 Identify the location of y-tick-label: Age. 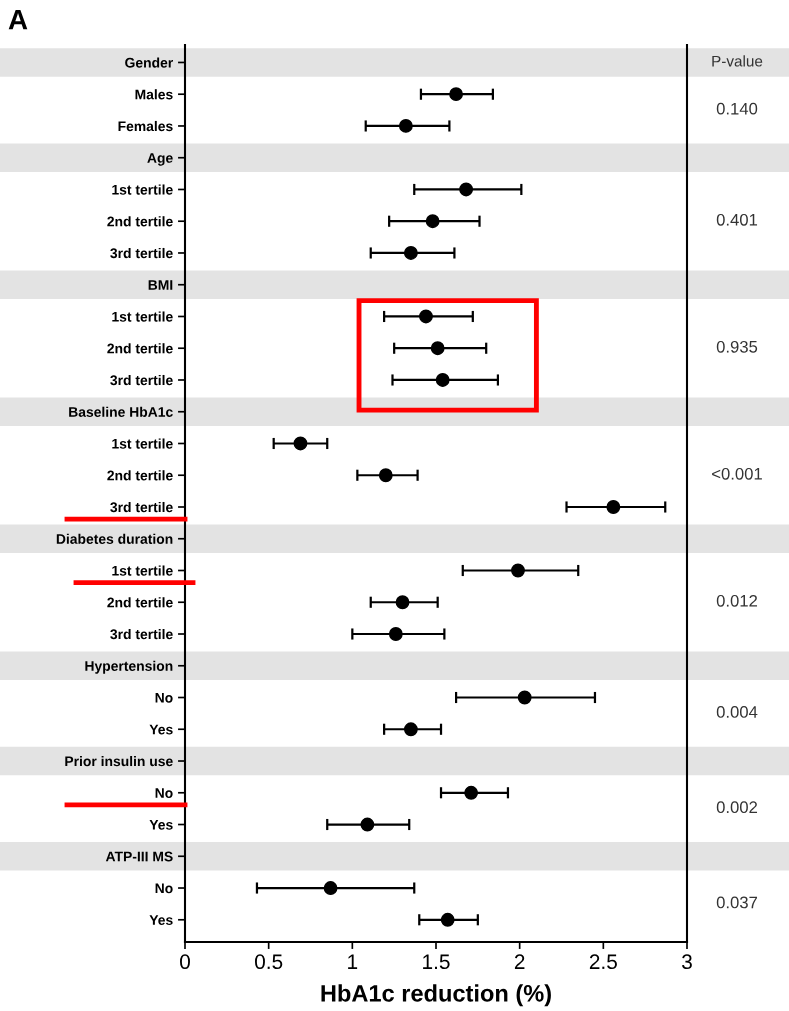
(160, 159).